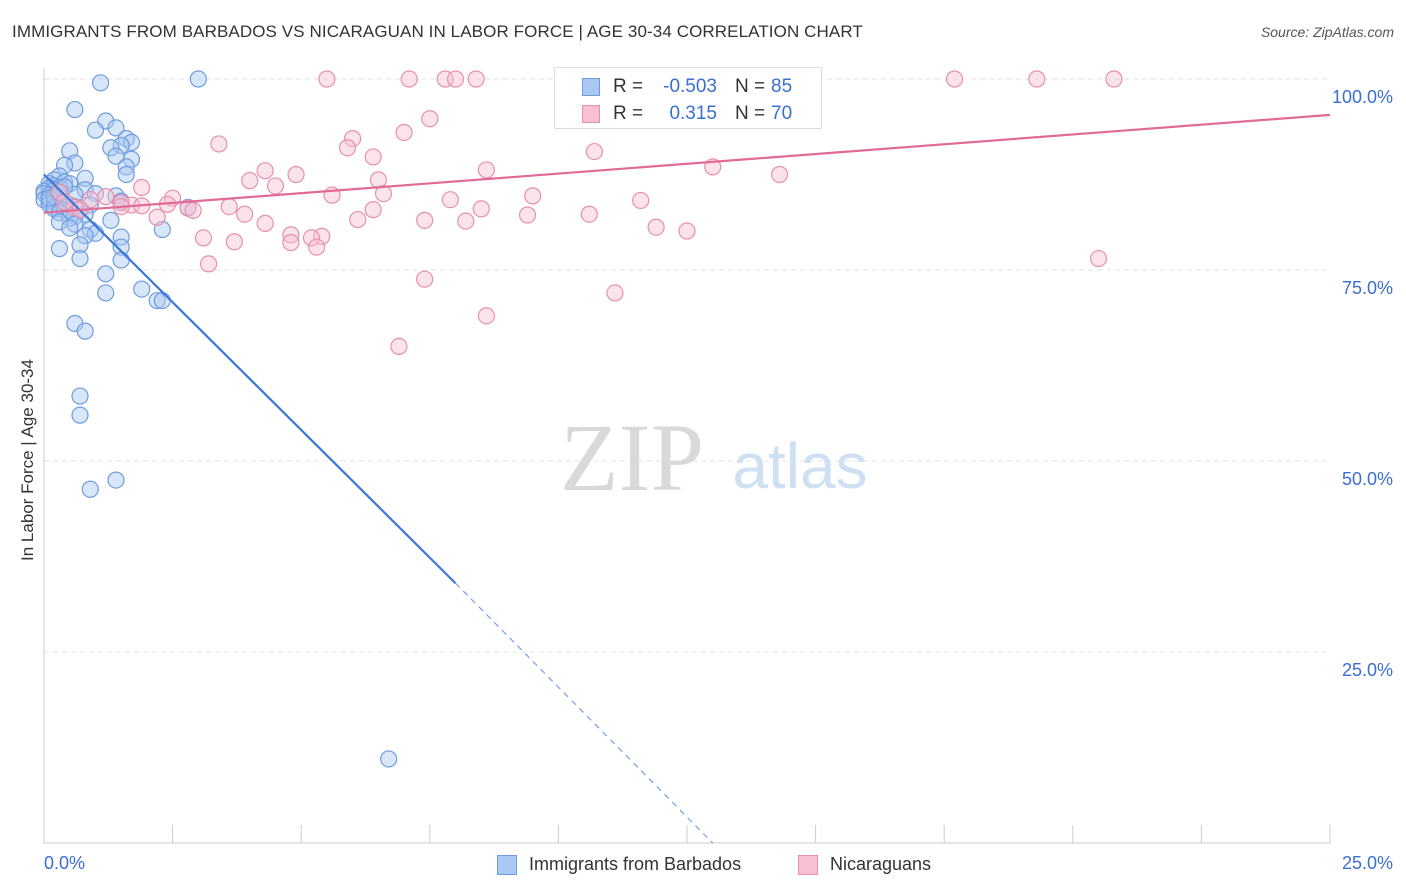 This screenshot has width=1406, height=892. Describe the element at coordinates (64, 863) in the screenshot. I see `x-tick-label: 0.0%` at that location.